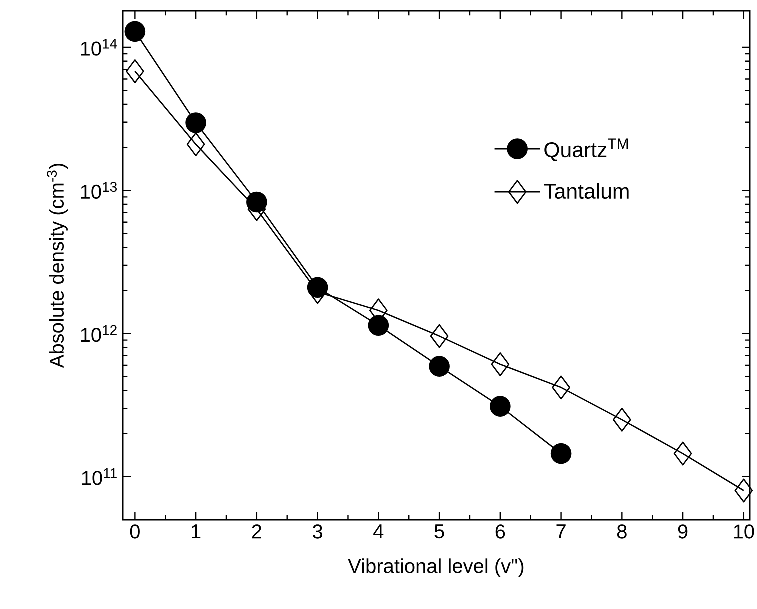  What do you see at coordinates (586, 191) in the screenshot?
I see `legend-label: Tantalum` at bounding box center [586, 191].